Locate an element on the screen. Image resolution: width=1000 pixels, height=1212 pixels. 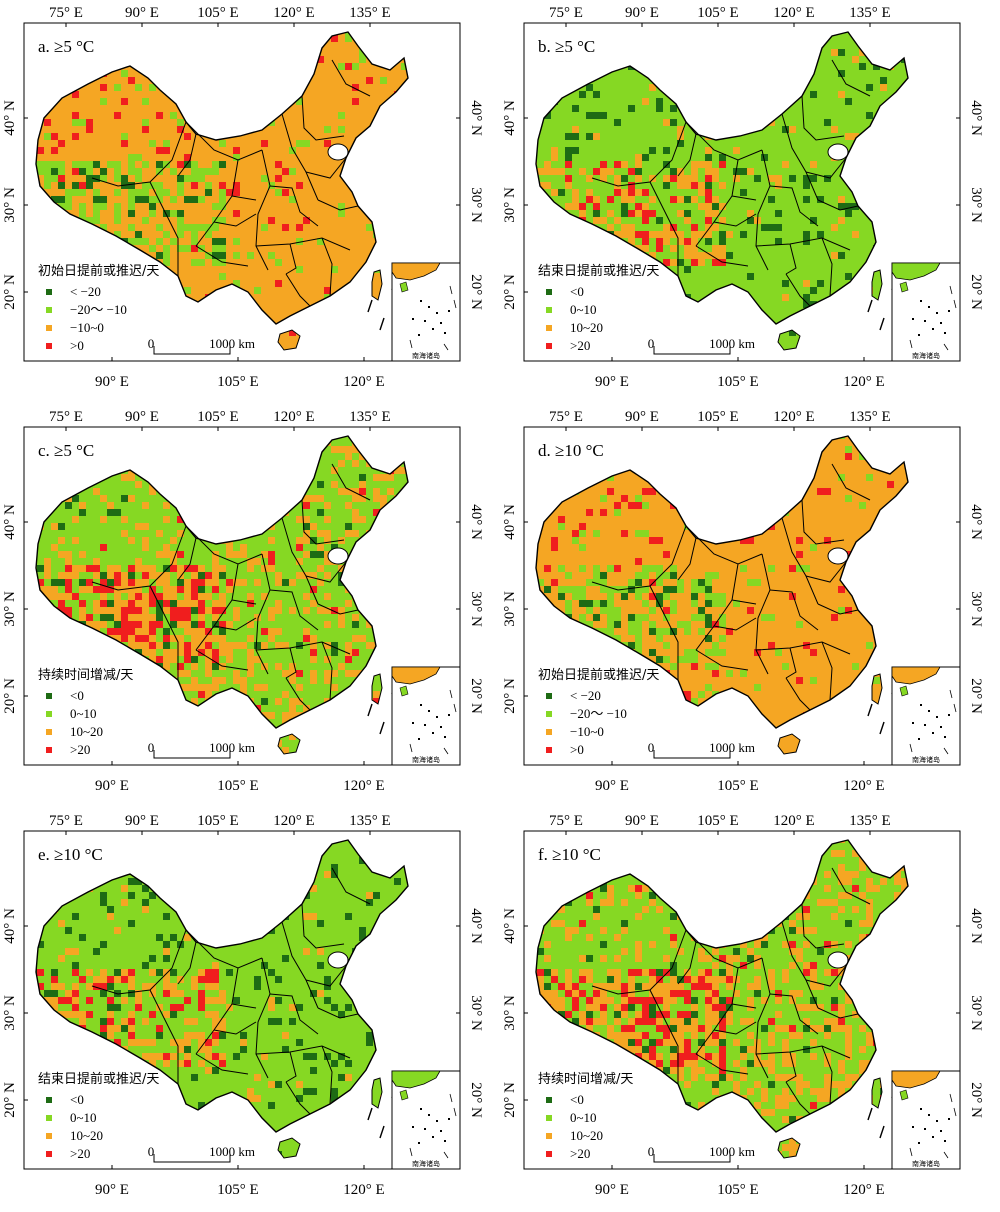
legend-label: −20～ −10 is located at coordinates (98, 309).